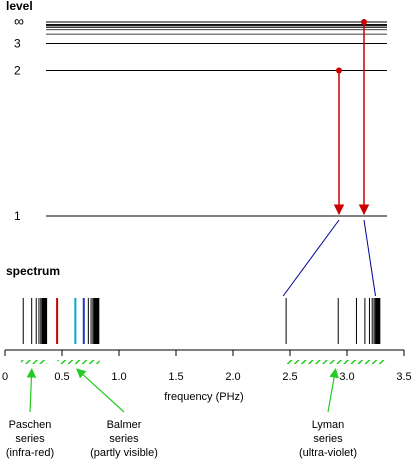  I want to click on lyman-series-arrow, so click(333, 390).